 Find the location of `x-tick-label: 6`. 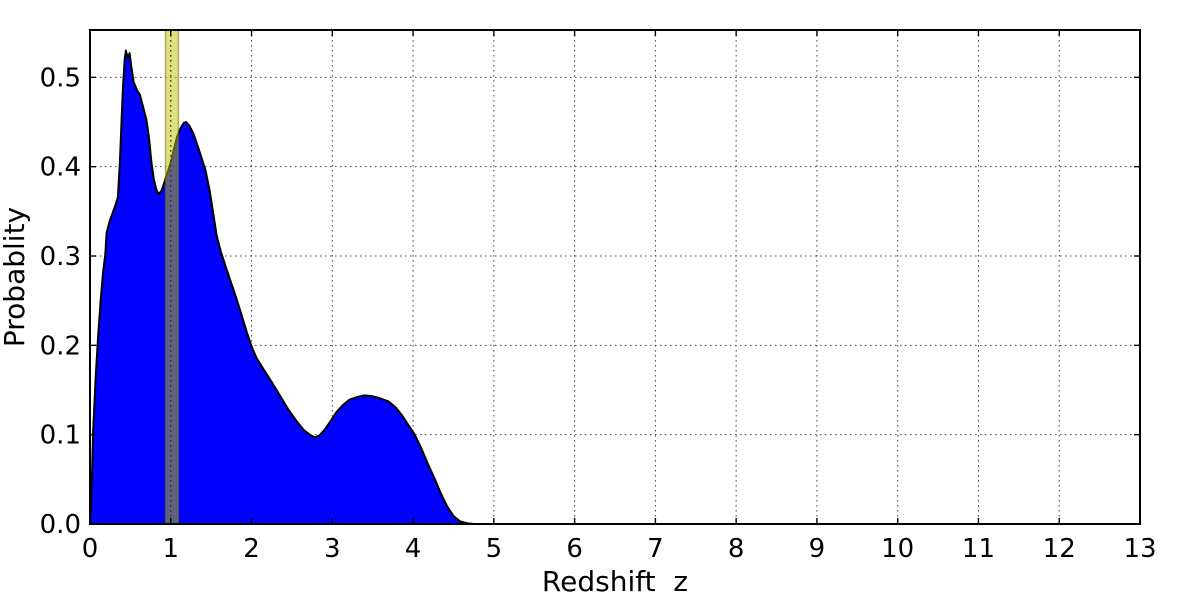

x-tick-label: 6 is located at coordinates (574, 549).